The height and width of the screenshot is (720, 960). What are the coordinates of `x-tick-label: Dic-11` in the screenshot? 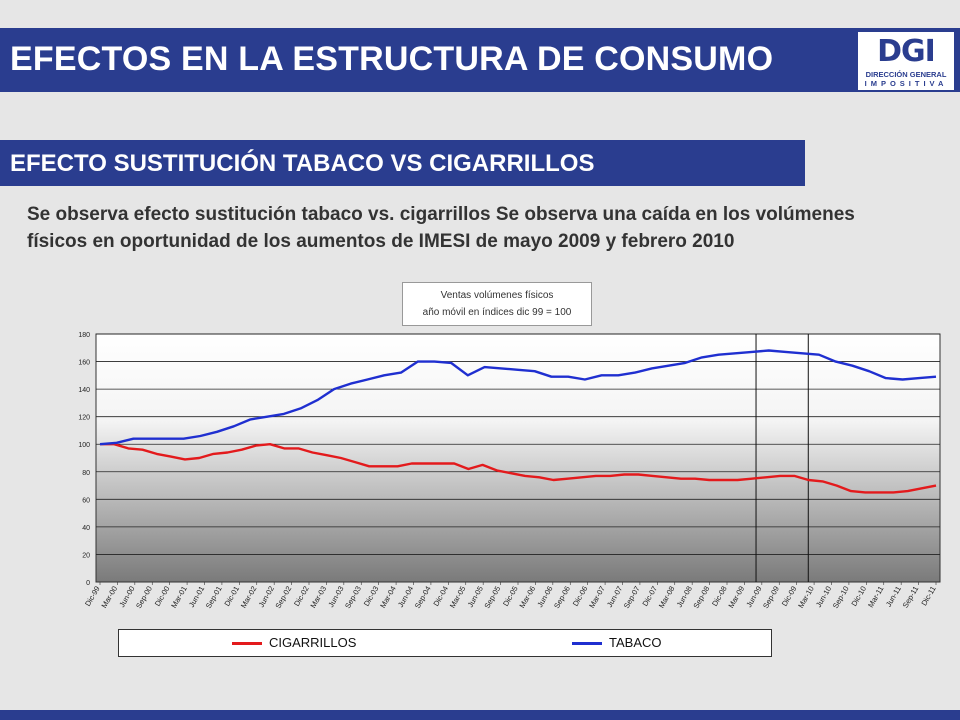 It's located at (928, 596).